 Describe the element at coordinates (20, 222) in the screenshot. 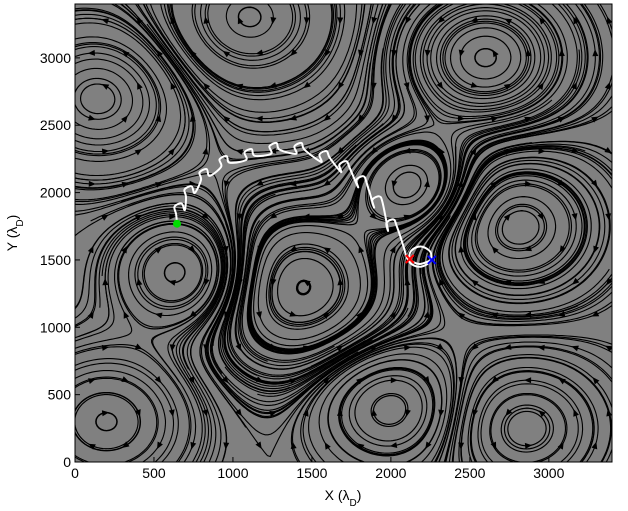

I see `y-label-sub: D` at that location.